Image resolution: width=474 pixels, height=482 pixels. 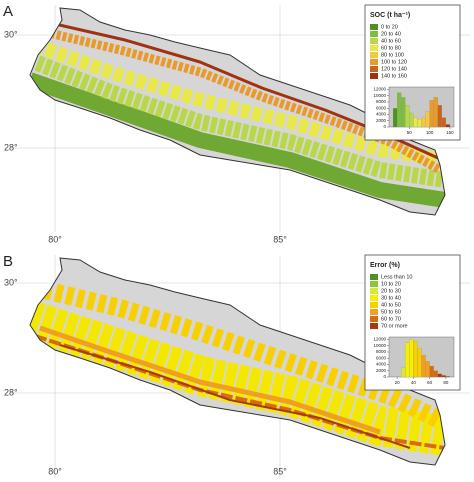 What do you see at coordinates (394, 62) in the screenshot?
I see `legend-label: 100 to 120` at bounding box center [394, 62].